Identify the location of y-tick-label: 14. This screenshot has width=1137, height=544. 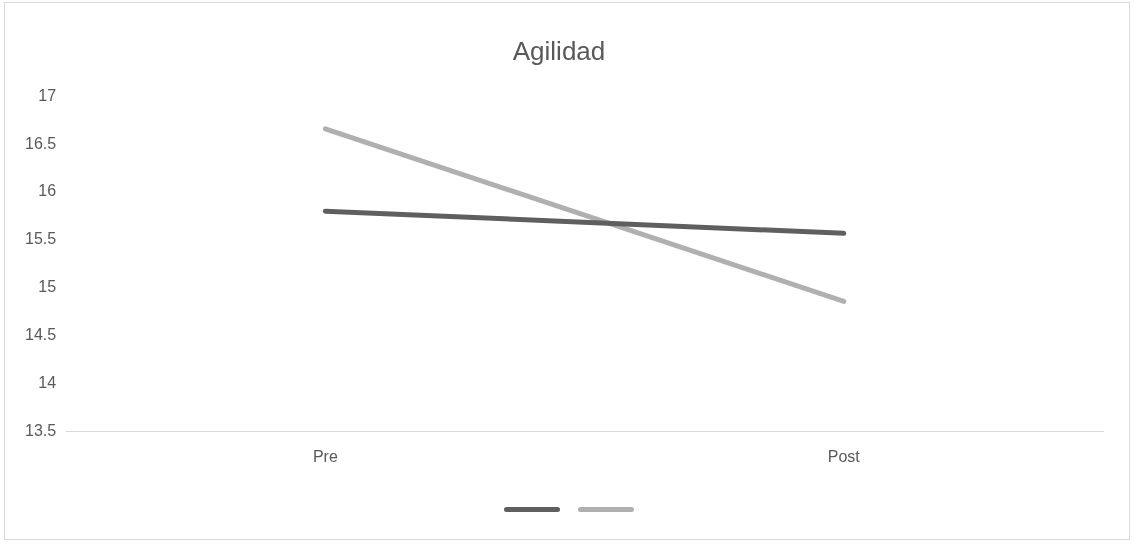
(47, 383).